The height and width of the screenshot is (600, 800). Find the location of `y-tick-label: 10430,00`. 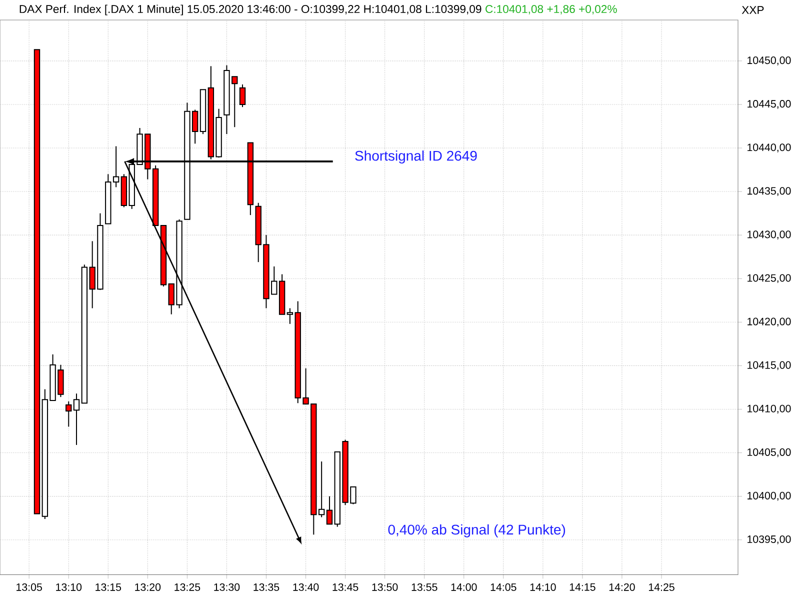

y-tick-label: 10430,00 is located at coordinates (769, 235).